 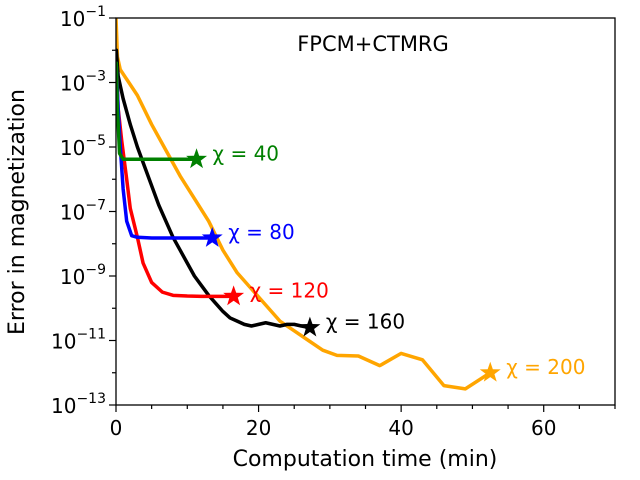 What do you see at coordinates (78, 404) in the screenshot?
I see `y-tick-label: 10⁻¹³` at bounding box center [78, 404].